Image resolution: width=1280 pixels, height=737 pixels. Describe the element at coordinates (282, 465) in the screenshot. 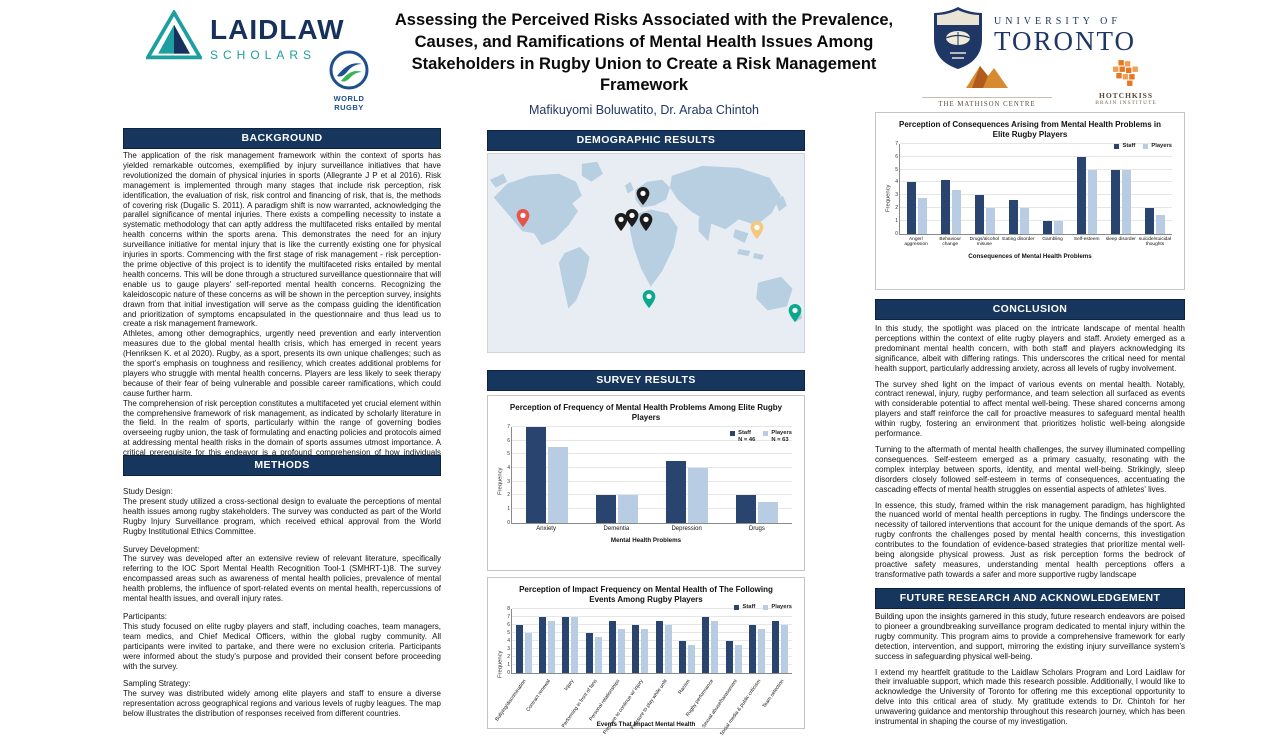

I see `methods-section-header: METHODS` at that location.